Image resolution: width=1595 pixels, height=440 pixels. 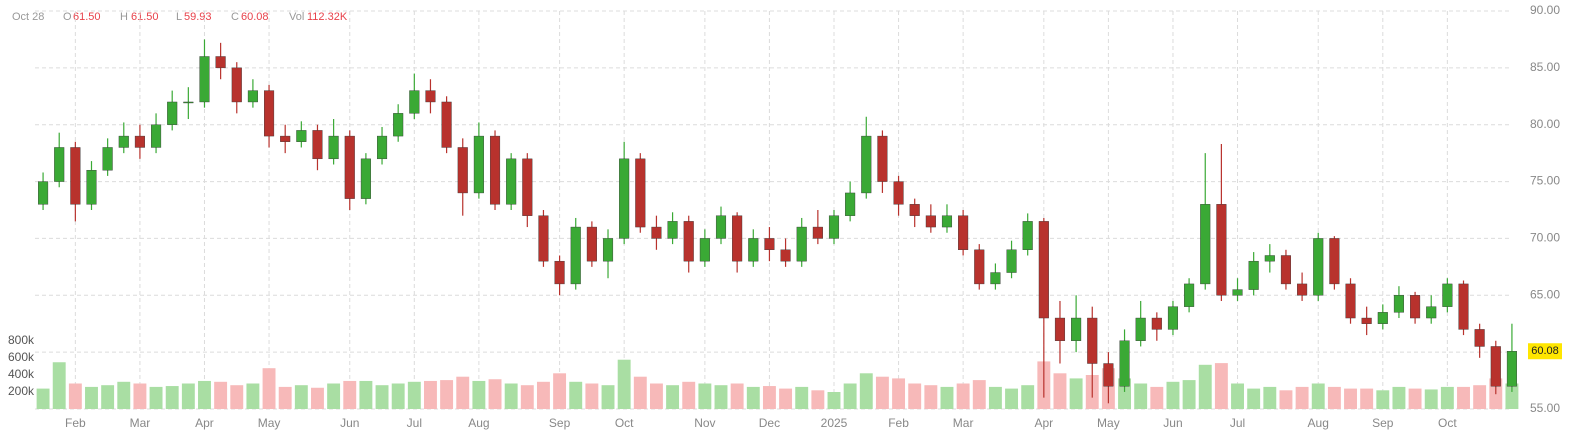 What do you see at coordinates (235, 17) in the screenshot?
I see `legend-key: C` at bounding box center [235, 17].